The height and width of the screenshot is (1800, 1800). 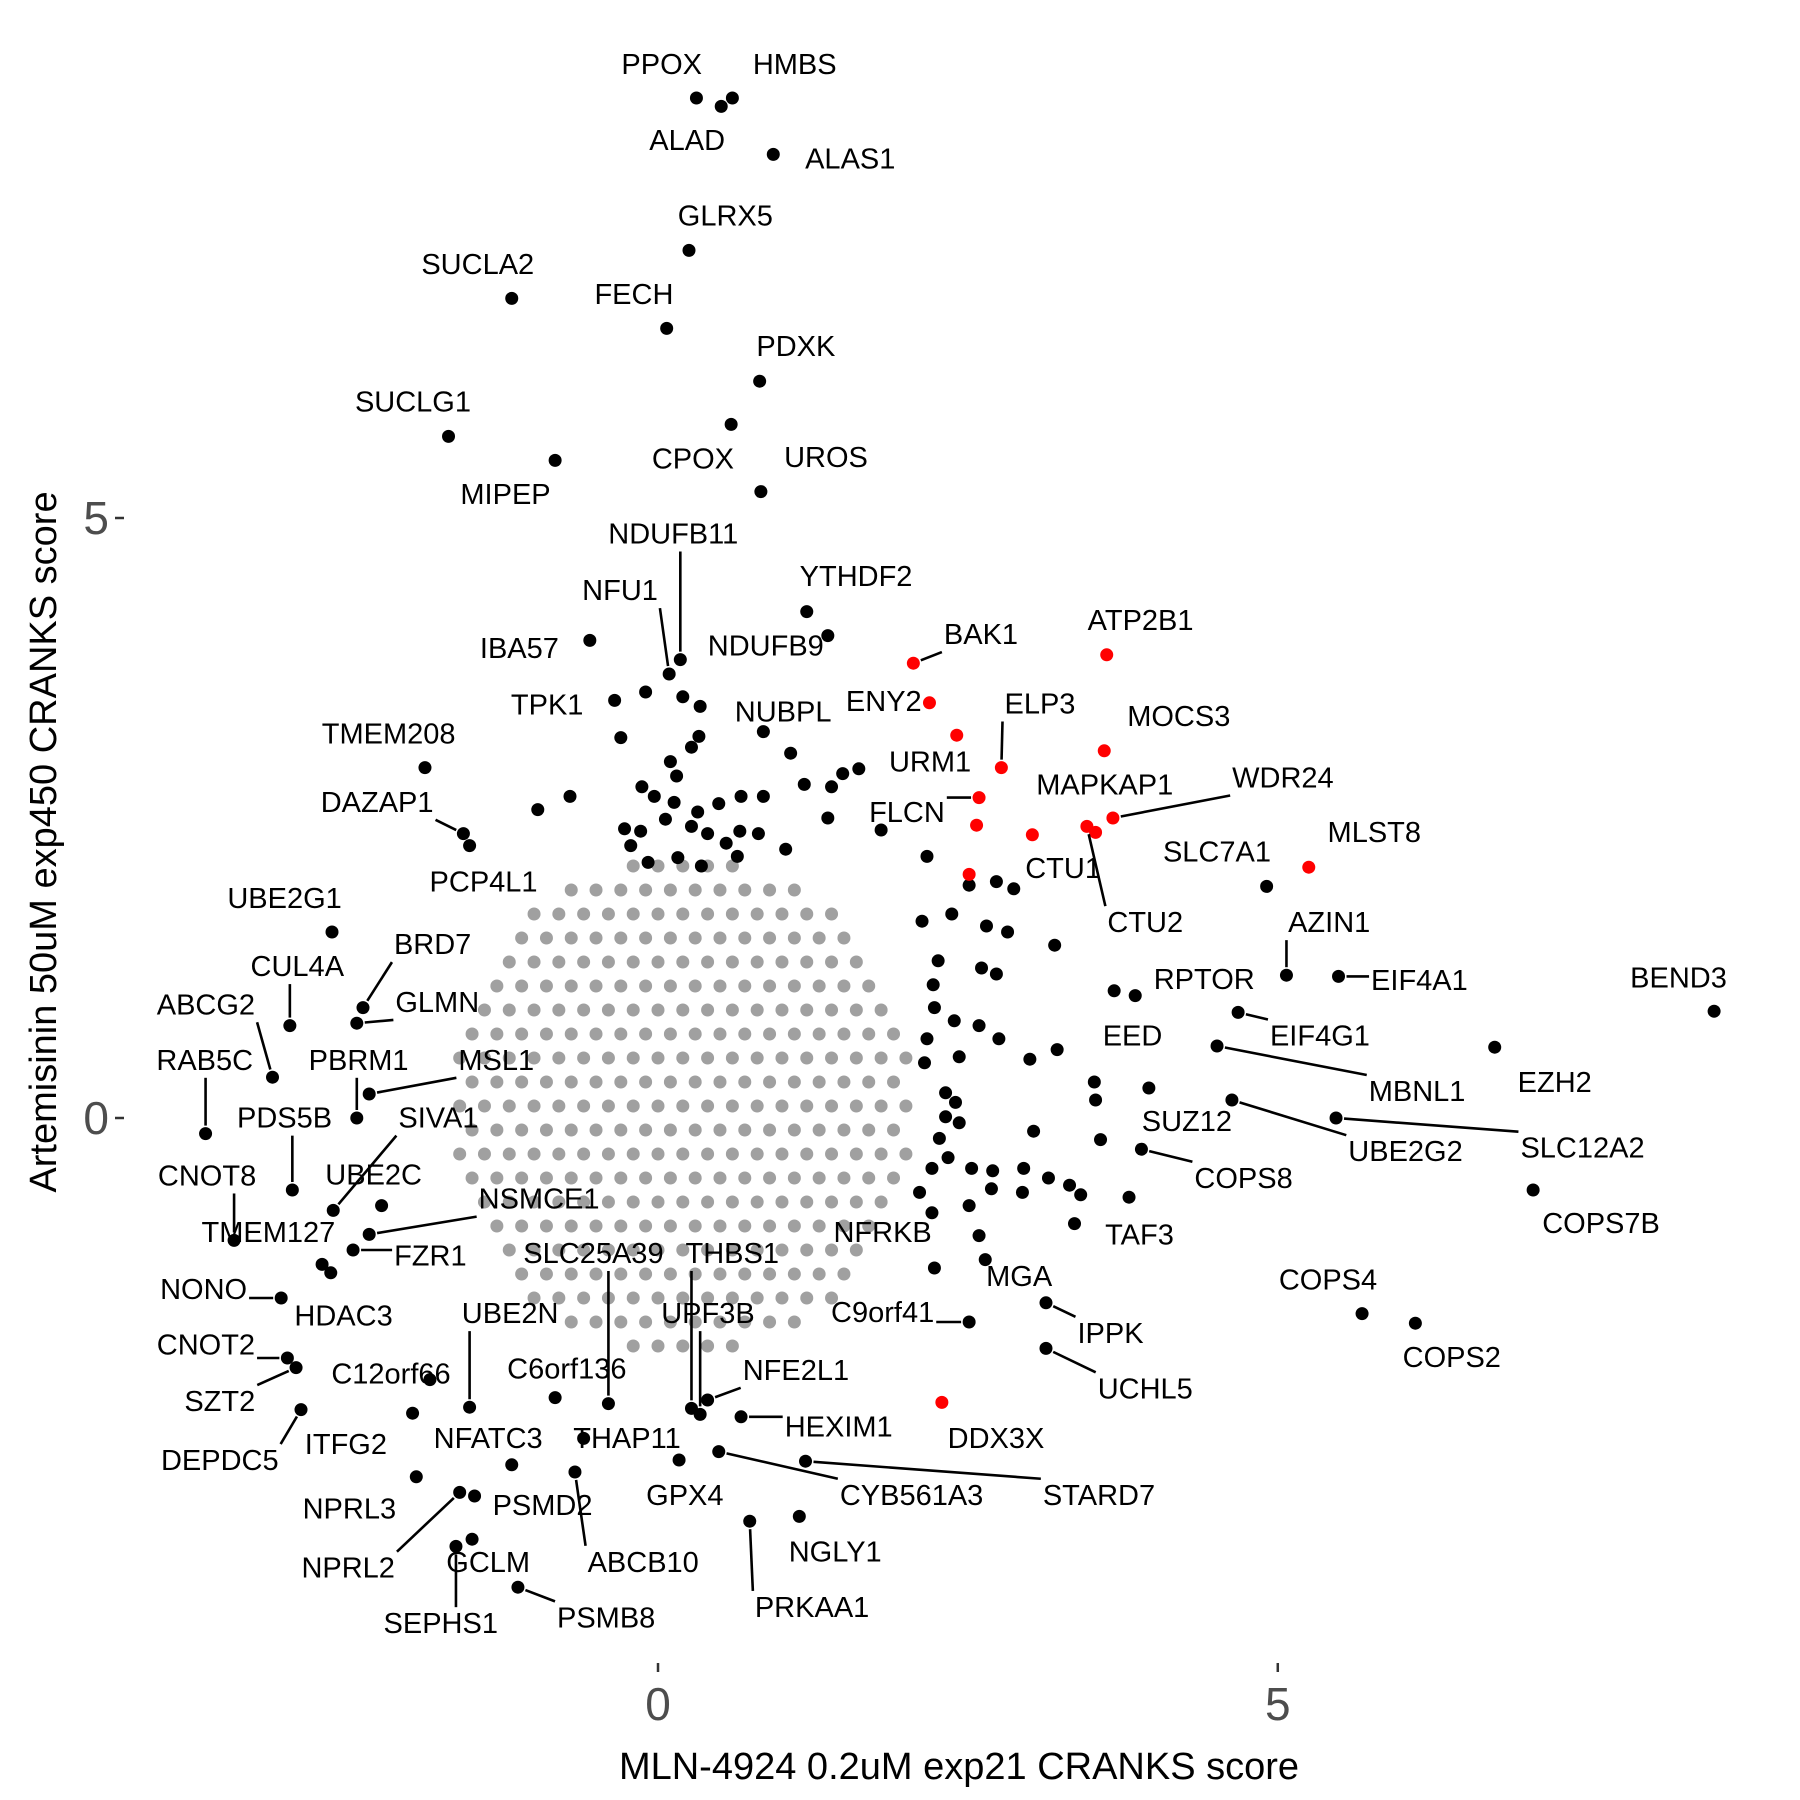 I want to click on point-label: MBNL1, so click(x=1417, y=1092).